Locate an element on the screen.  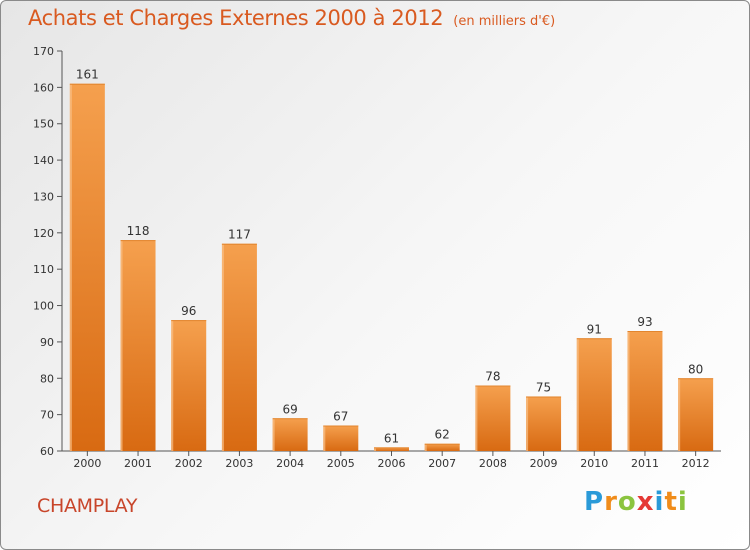
x-tick-label: 2008 is located at coordinates (493, 463).